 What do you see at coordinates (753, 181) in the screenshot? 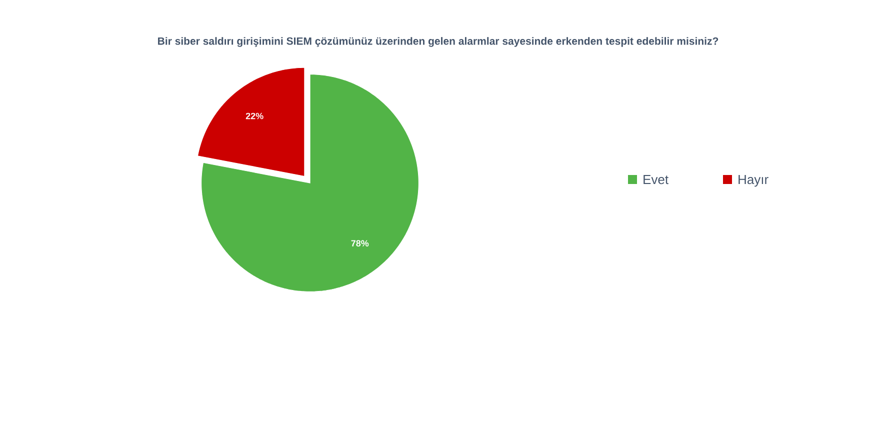
I see `legend-label: Hayır` at bounding box center [753, 181].